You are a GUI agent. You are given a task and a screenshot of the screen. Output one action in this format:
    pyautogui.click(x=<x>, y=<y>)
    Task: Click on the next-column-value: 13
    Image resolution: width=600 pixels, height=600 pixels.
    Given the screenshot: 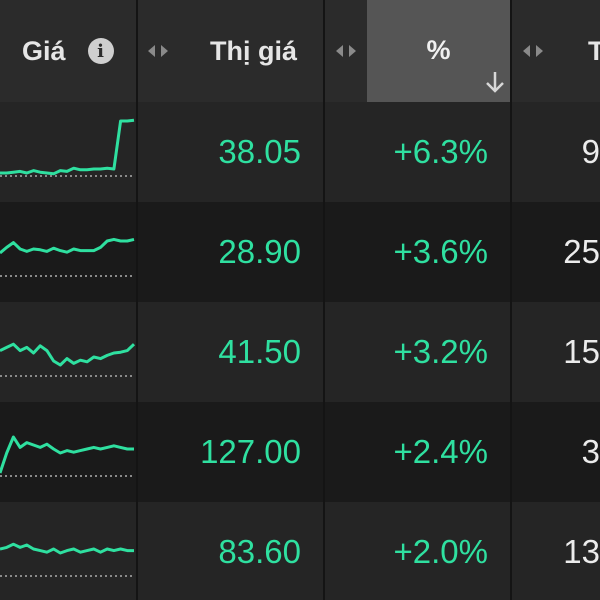 What is the action you would take?
    pyautogui.click(x=581, y=551)
    